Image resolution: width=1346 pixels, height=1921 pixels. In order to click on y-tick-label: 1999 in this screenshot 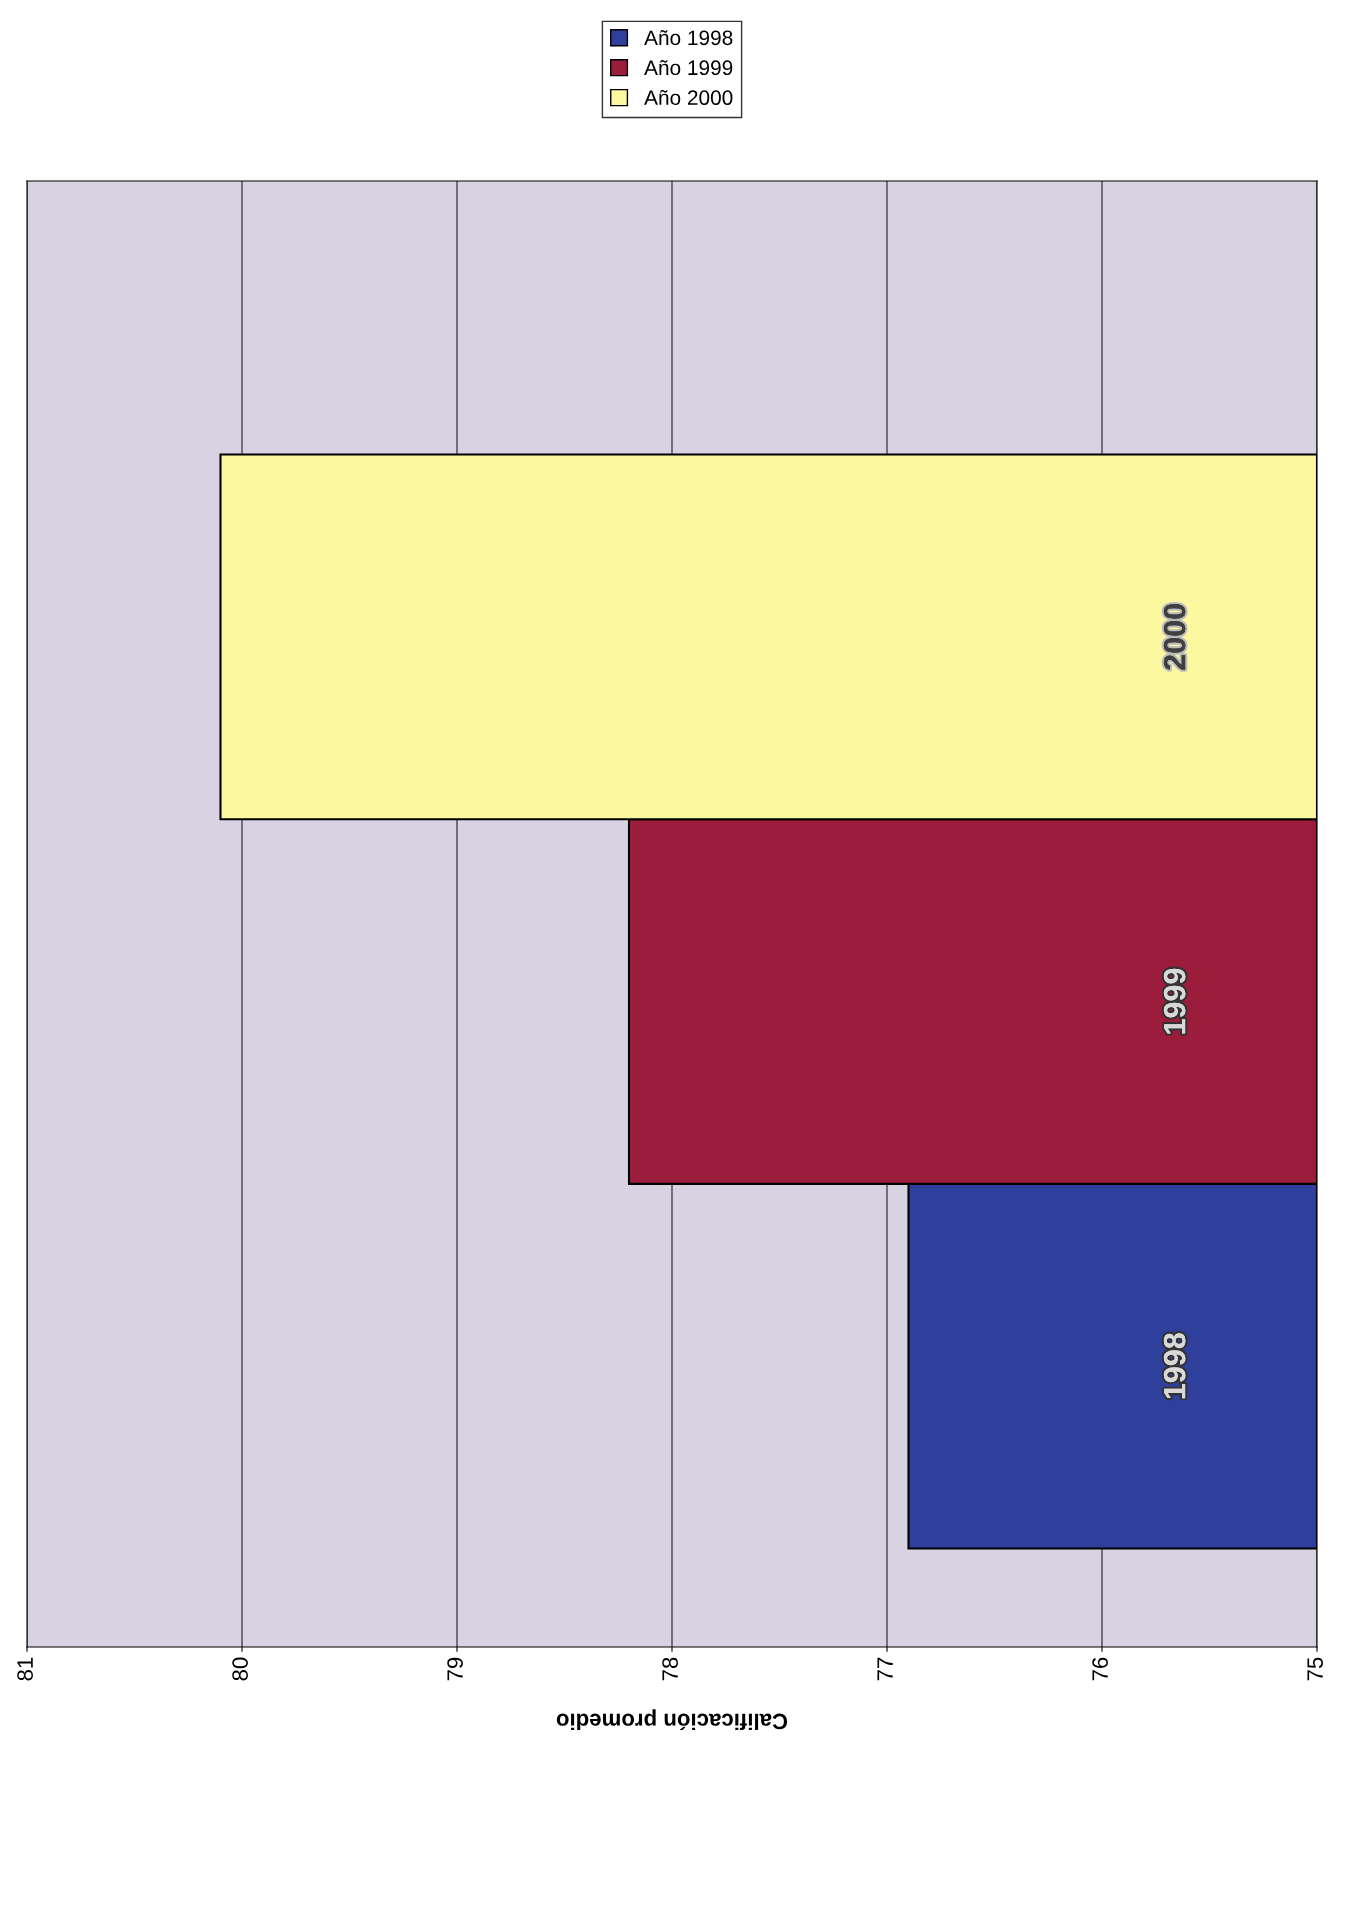, I will do `click(1174, 1001)`.